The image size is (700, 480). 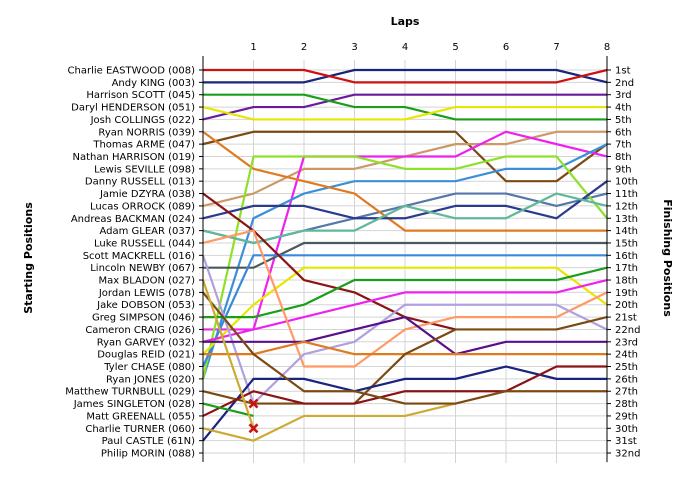 What do you see at coordinates (143, 145) in the screenshot?
I see `starting-label: Thomas ARME (047)` at bounding box center [143, 145].